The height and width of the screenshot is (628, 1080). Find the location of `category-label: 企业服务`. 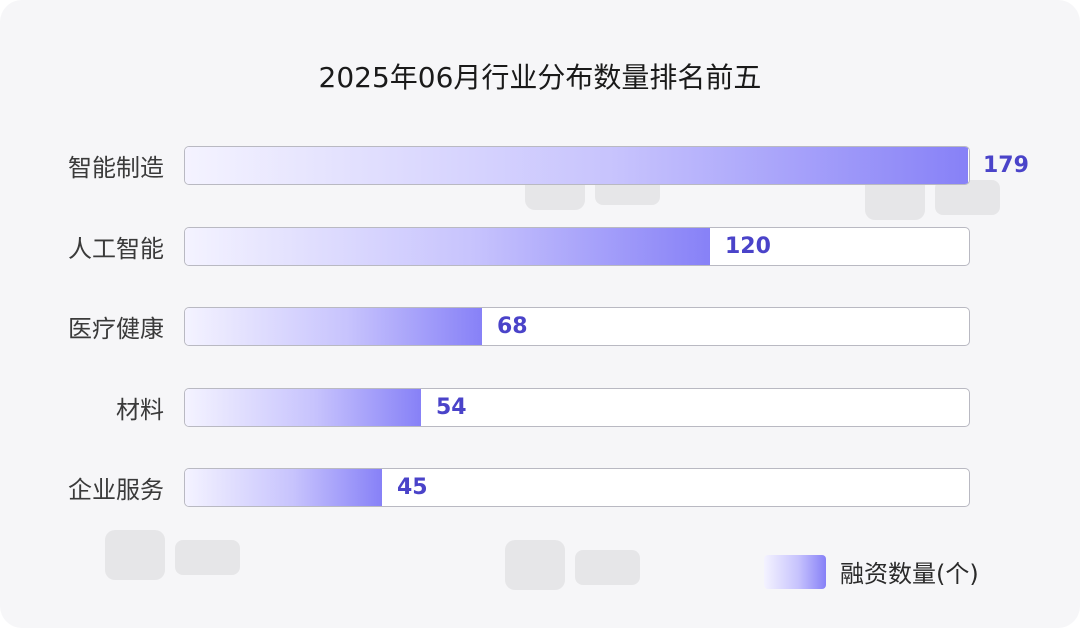

category-label: 企业服务 is located at coordinates (116, 490).